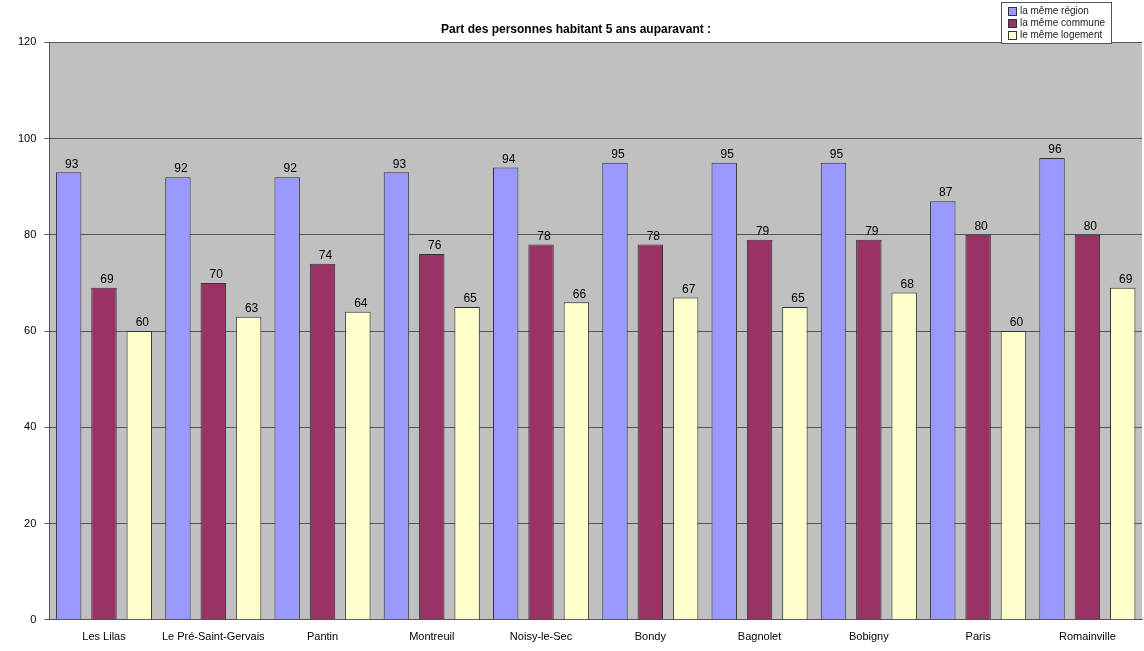 The height and width of the screenshot is (651, 1144). I want to click on y-tick-label: 0, so click(33, 618).